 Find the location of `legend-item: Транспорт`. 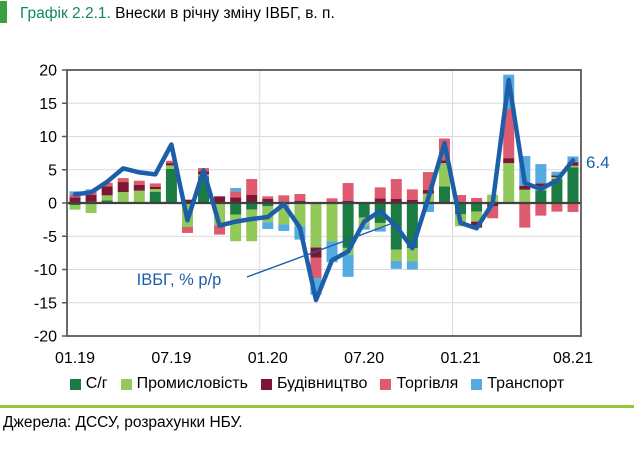

legend-item: Транспорт is located at coordinates (517, 384).